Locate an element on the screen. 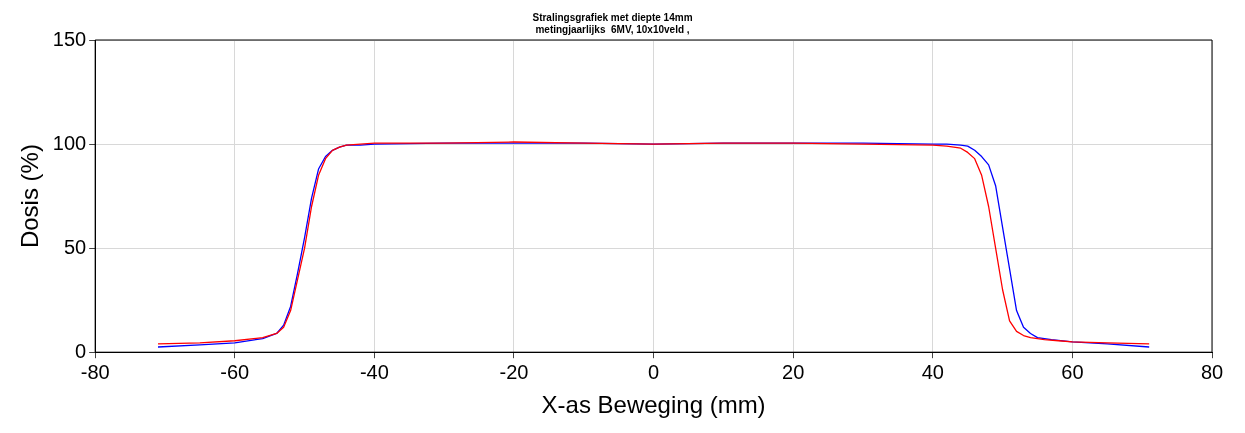  x-tick-label: 0 is located at coordinates (654, 371).